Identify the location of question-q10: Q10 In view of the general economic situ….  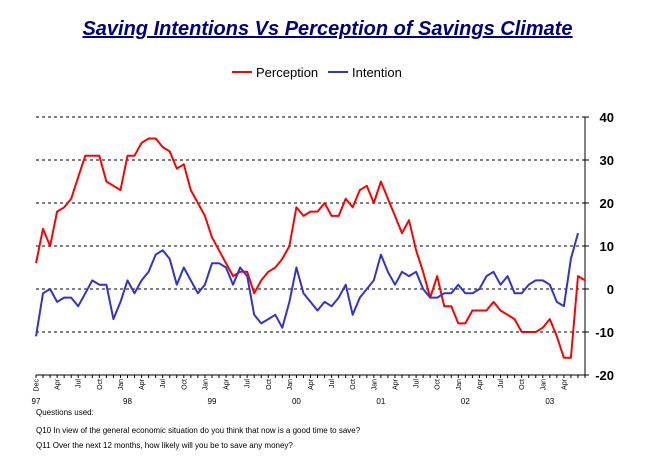
(198, 430).